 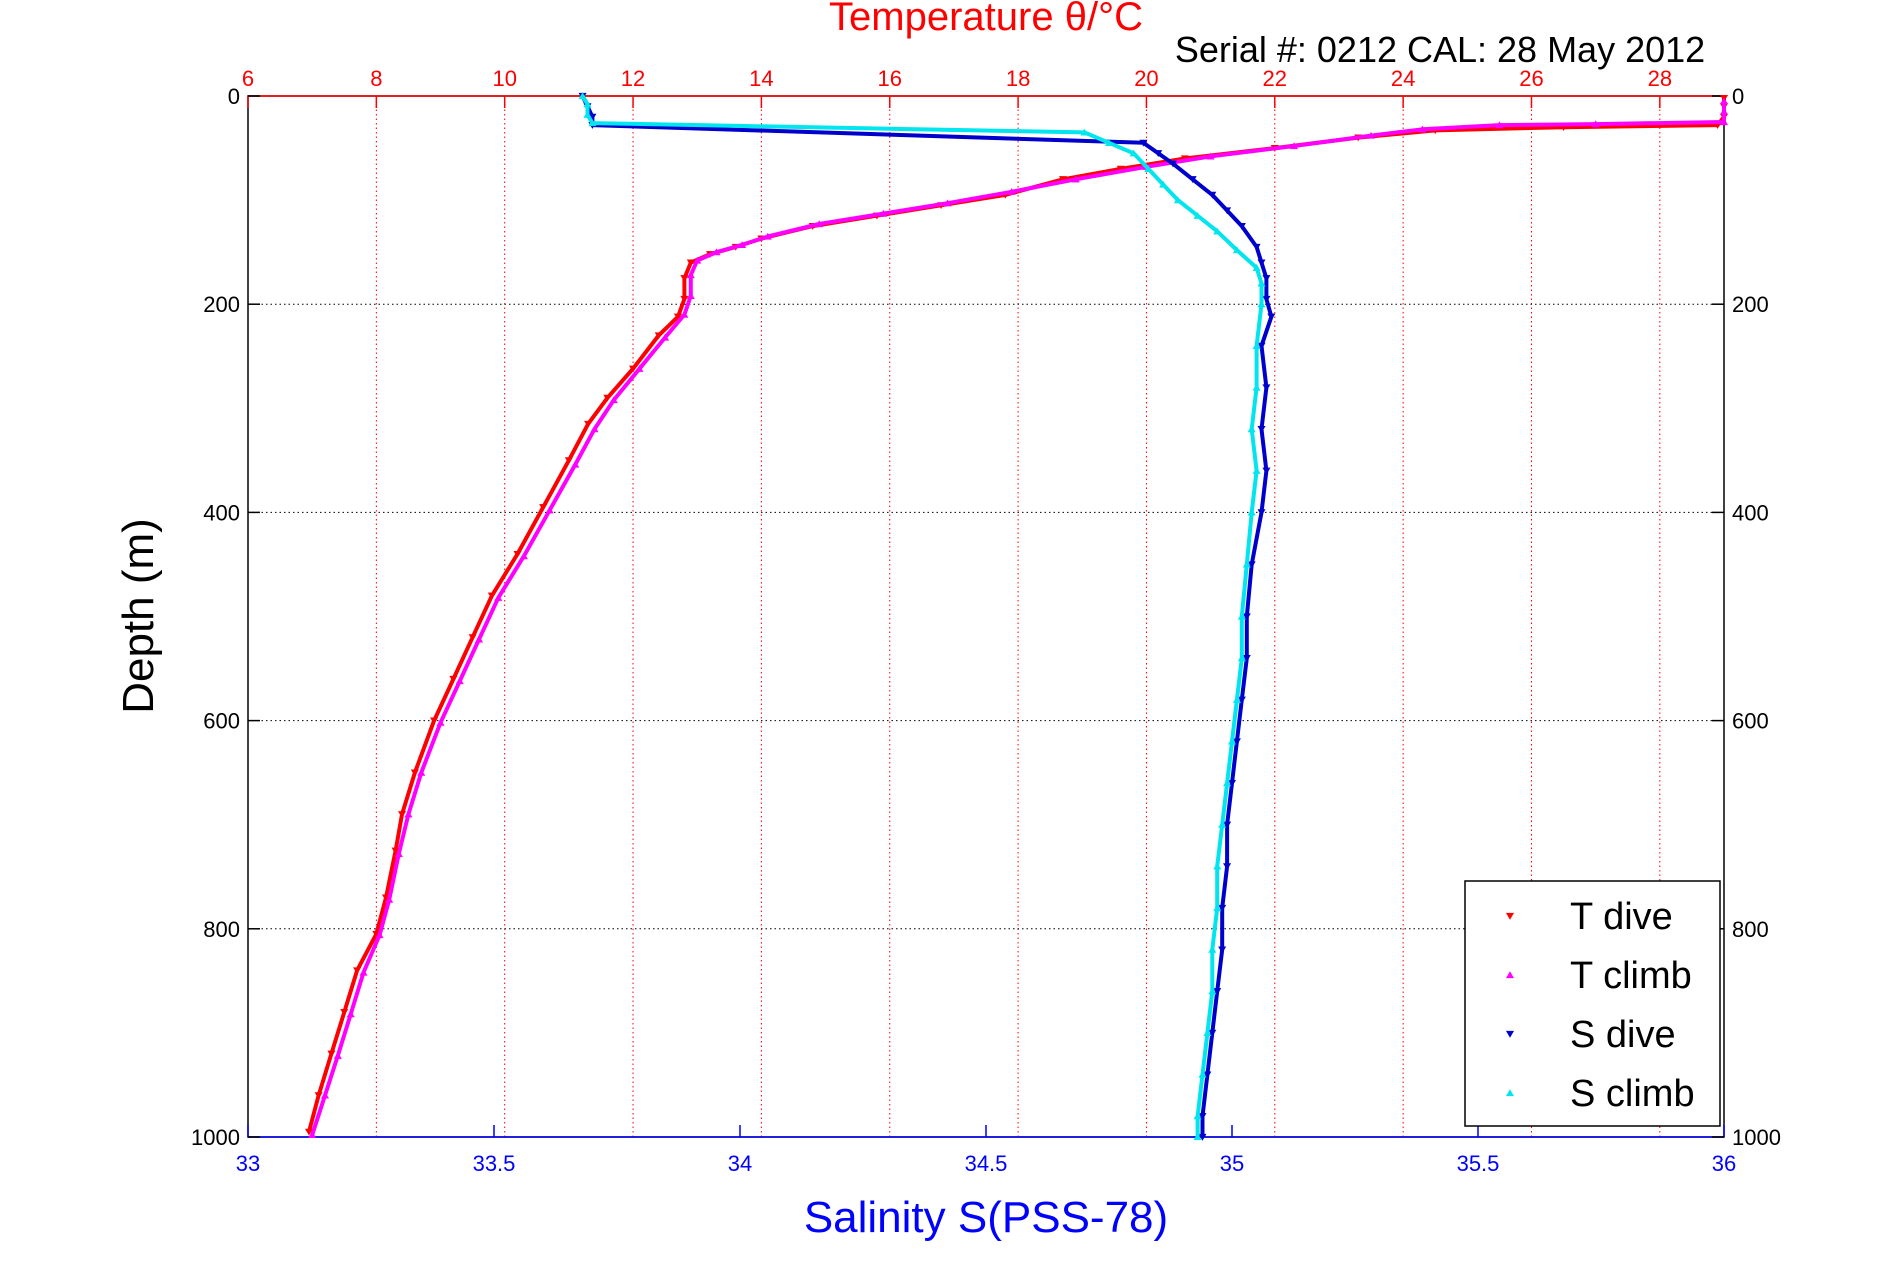 What do you see at coordinates (1440, 49) in the screenshot?
I see `chart-subtitle: Serial #: 0212 CAL: 28 May 2012` at bounding box center [1440, 49].